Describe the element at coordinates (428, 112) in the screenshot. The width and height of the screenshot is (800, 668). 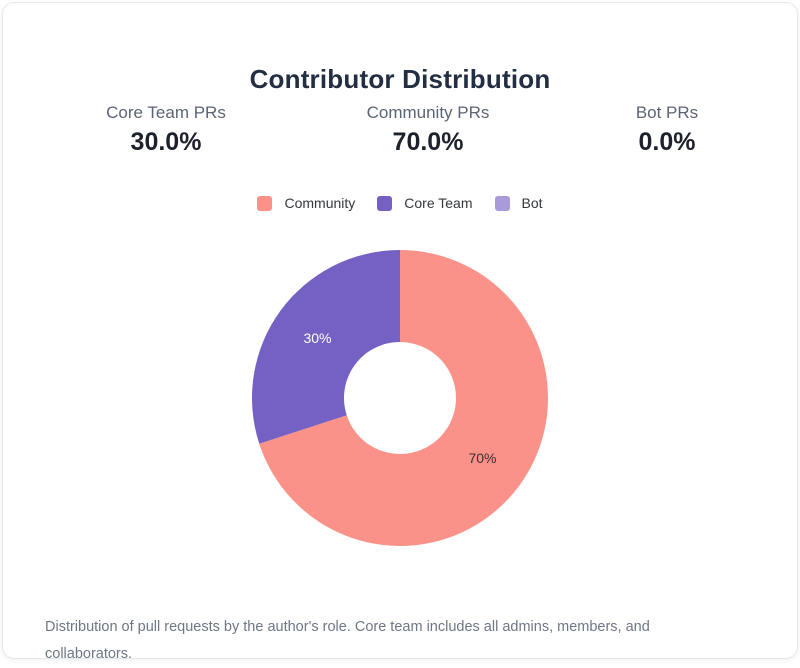
I see `stat-label: Community PRs` at that location.